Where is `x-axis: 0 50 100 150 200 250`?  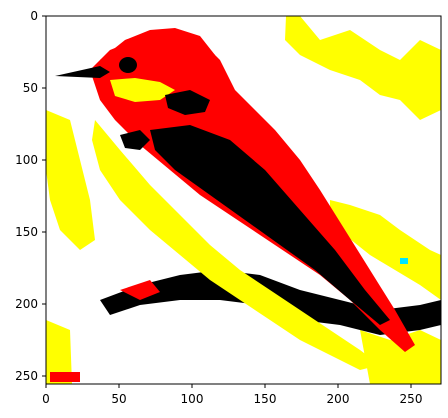
x-axis: 0 50 100 150 200 250 is located at coordinates (232, 395).